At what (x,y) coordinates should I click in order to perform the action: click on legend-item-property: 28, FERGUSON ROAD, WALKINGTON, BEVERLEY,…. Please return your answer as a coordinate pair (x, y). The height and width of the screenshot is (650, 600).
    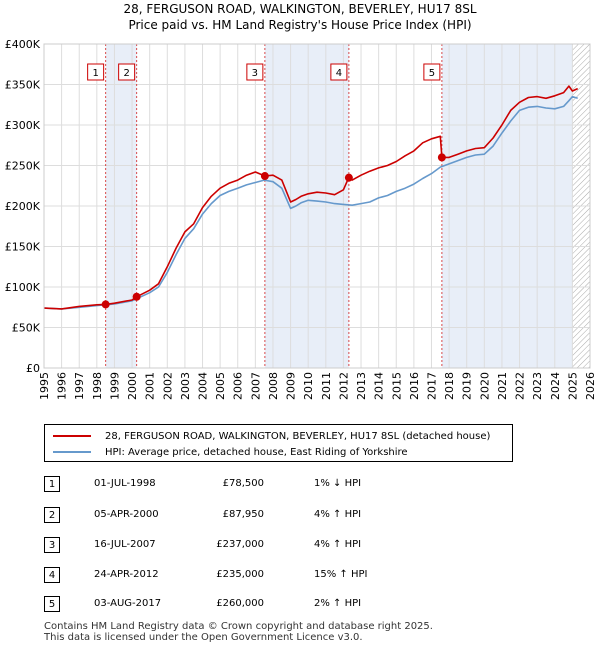
    Looking at the image, I should click on (271, 436).